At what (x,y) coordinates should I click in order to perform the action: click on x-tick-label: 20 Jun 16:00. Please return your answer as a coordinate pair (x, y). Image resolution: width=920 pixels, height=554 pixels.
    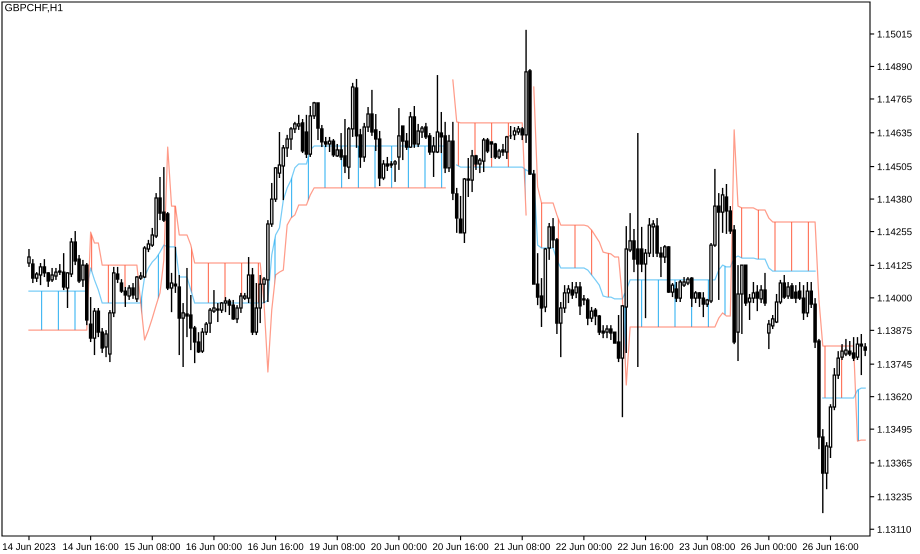
    Looking at the image, I should click on (460, 546).